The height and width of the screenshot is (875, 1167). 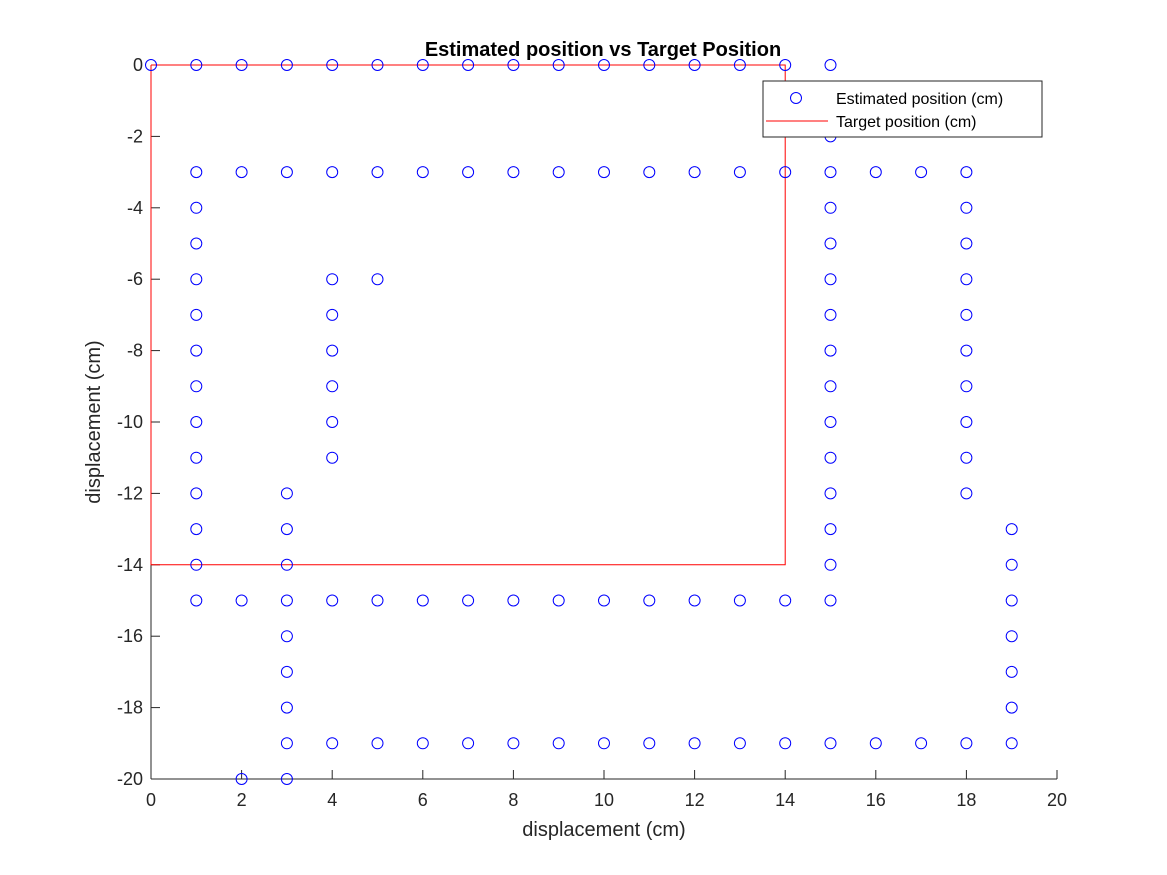 What do you see at coordinates (604, 800) in the screenshot?
I see `x-tick-label: 10` at bounding box center [604, 800].